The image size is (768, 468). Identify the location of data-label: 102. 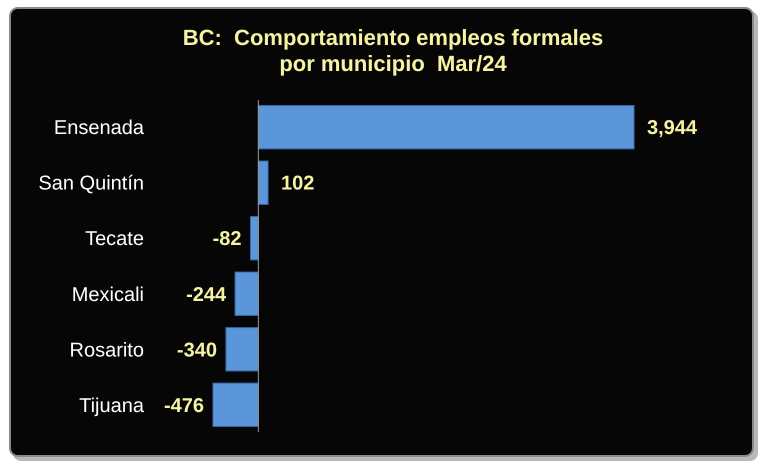
(297, 183).